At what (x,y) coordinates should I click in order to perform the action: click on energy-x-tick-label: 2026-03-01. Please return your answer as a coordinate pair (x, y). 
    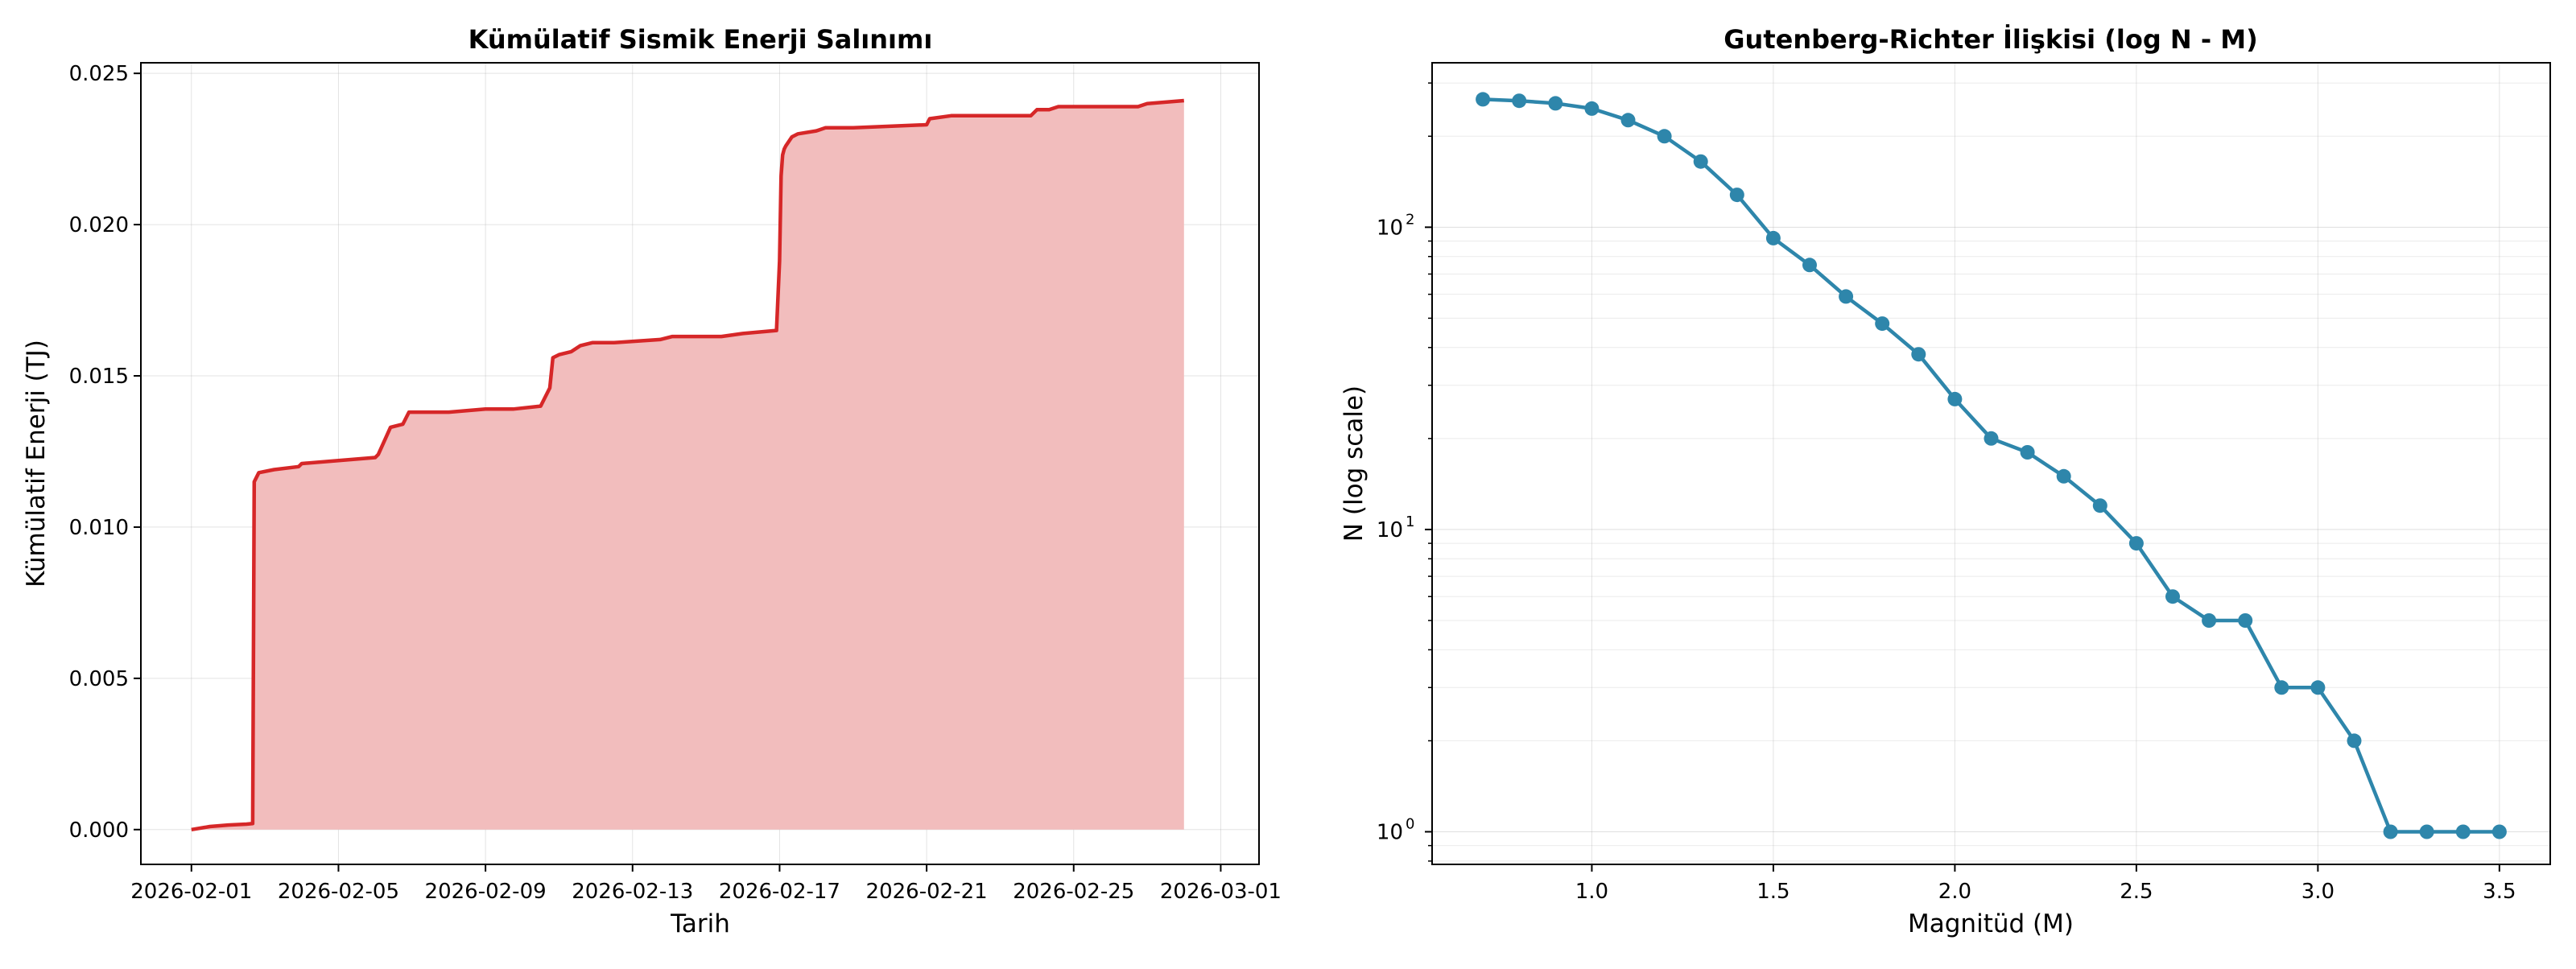
    Looking at the image, I should click on (1221, 892).